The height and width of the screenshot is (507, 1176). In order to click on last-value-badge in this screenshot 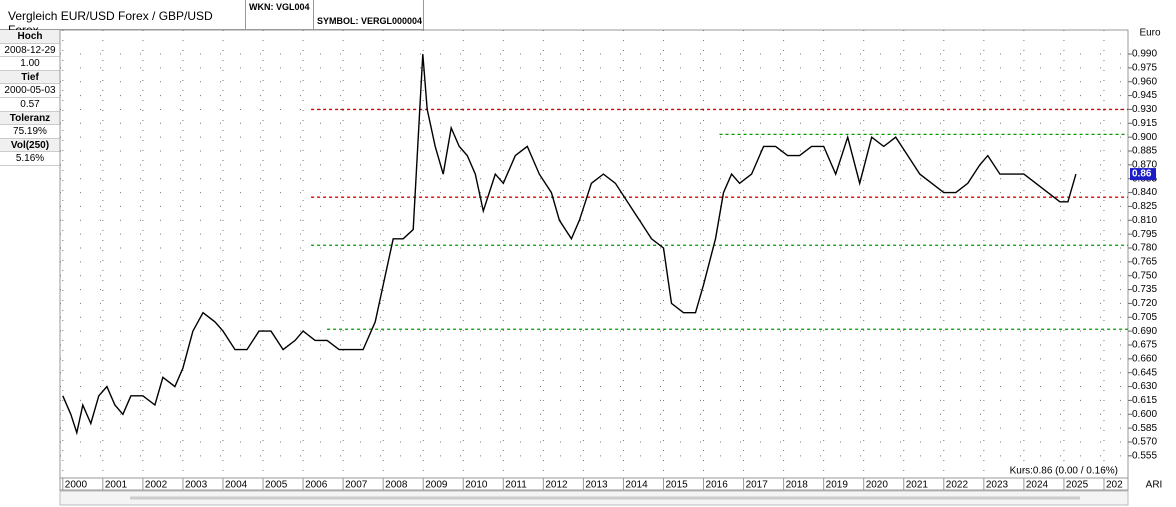, I will do `click(1143, 174)`.